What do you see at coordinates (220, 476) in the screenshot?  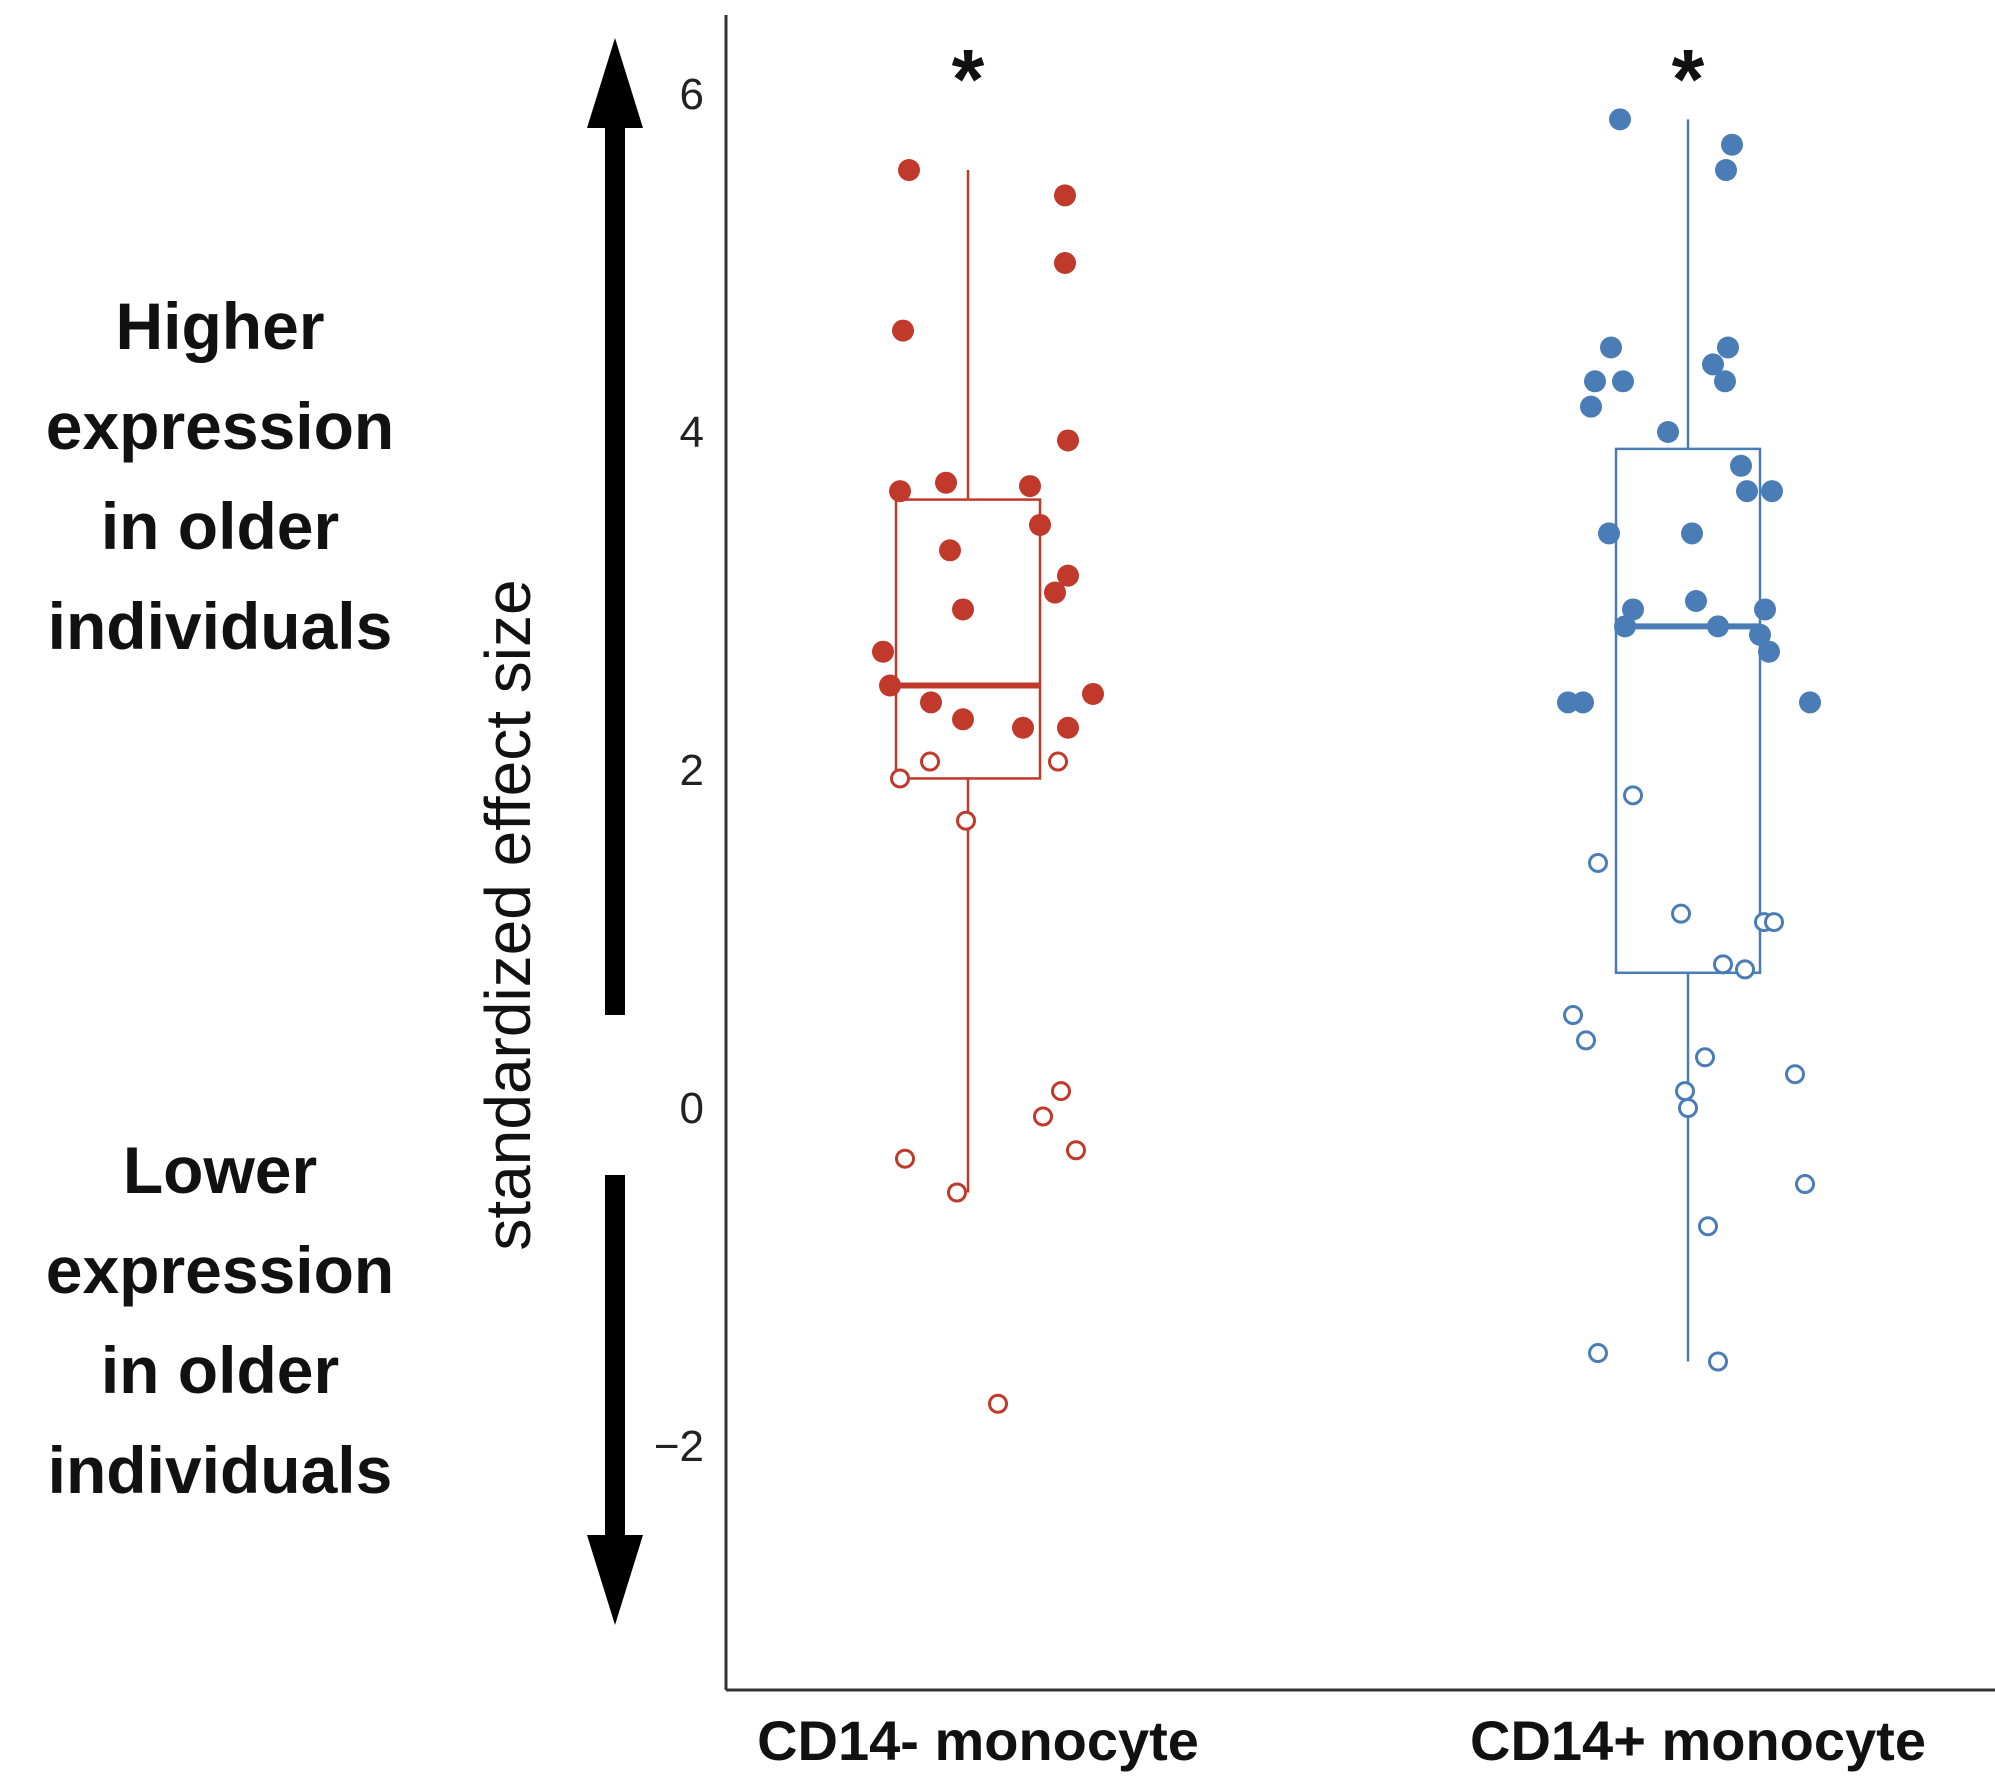 I see `higher-expression-label: Higher expression in older individuals` at bounding box center [220, 476].